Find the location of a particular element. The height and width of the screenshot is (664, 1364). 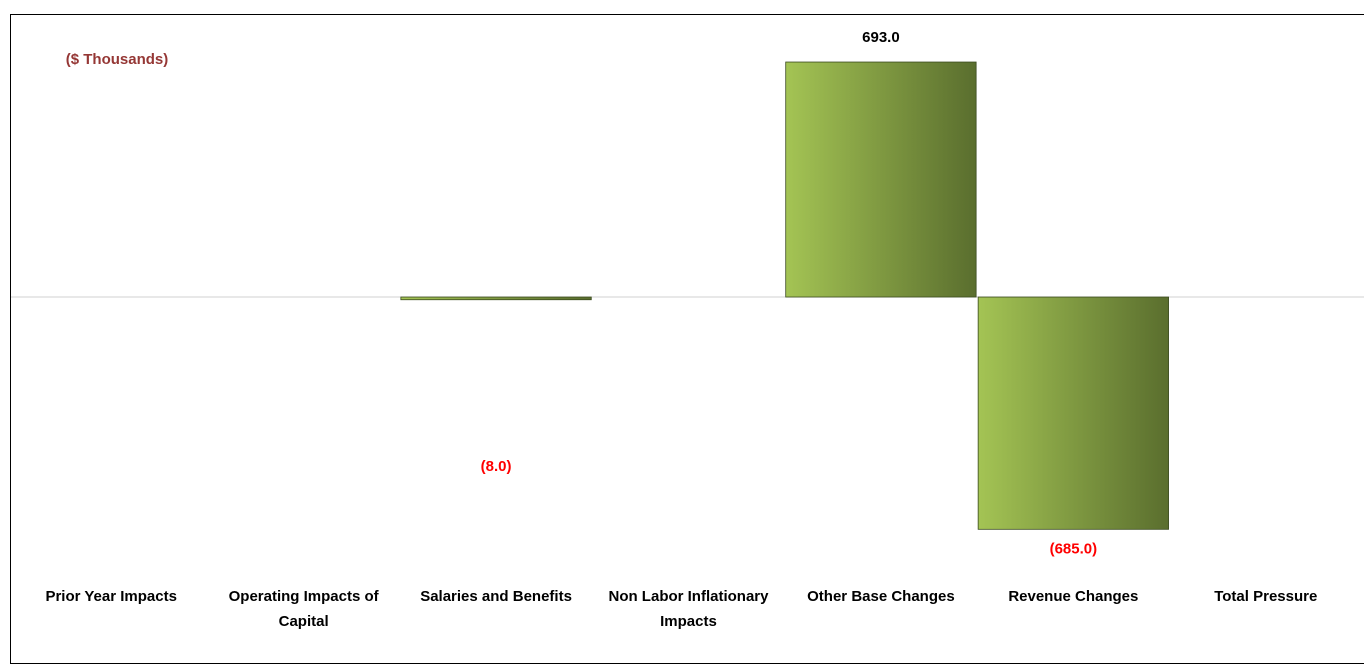

x-tick-label: Revenue Changes is located at coordinates (1073, 596).